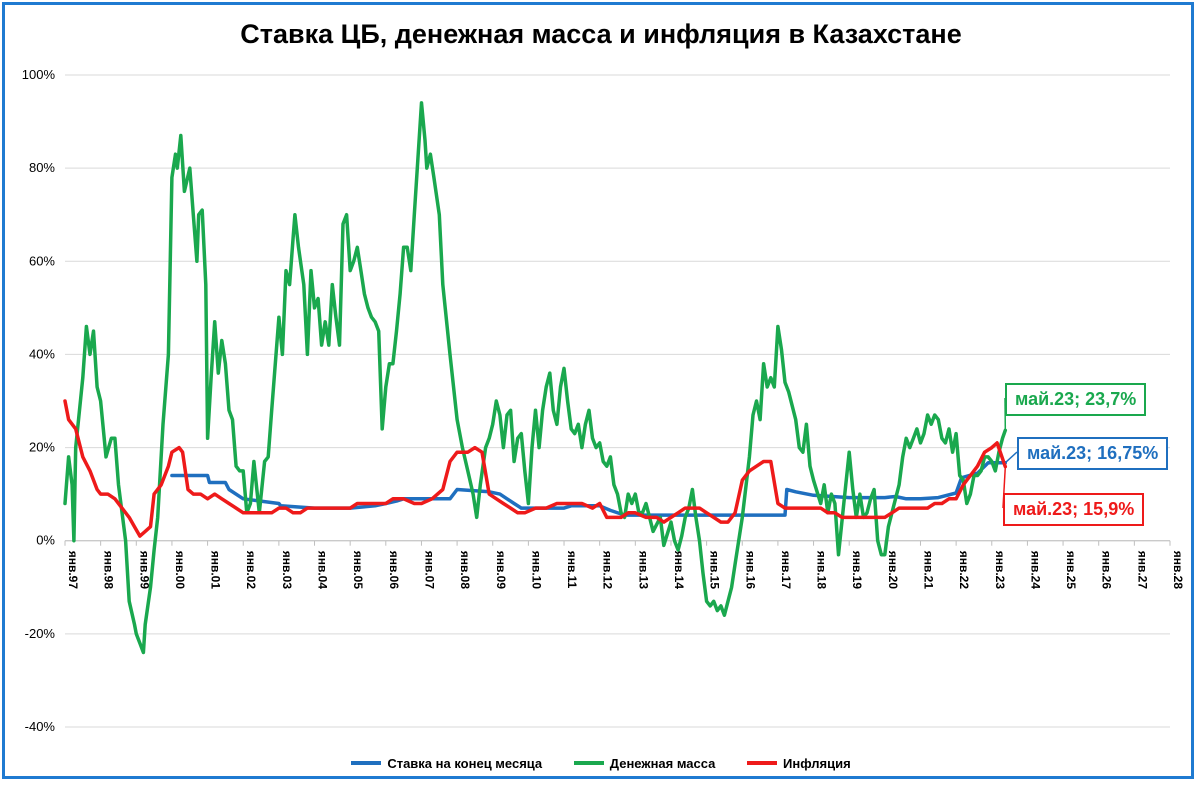 This screenshot has width=1200, height=785. I want to click on x-tick-label: янв.04, so click(323, 570).